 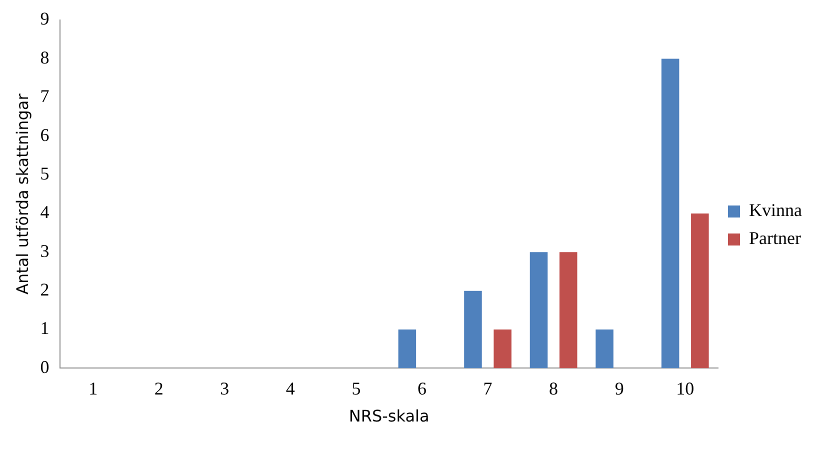 I want to click on x-tick-label: 9, so click(x=619, y=388).